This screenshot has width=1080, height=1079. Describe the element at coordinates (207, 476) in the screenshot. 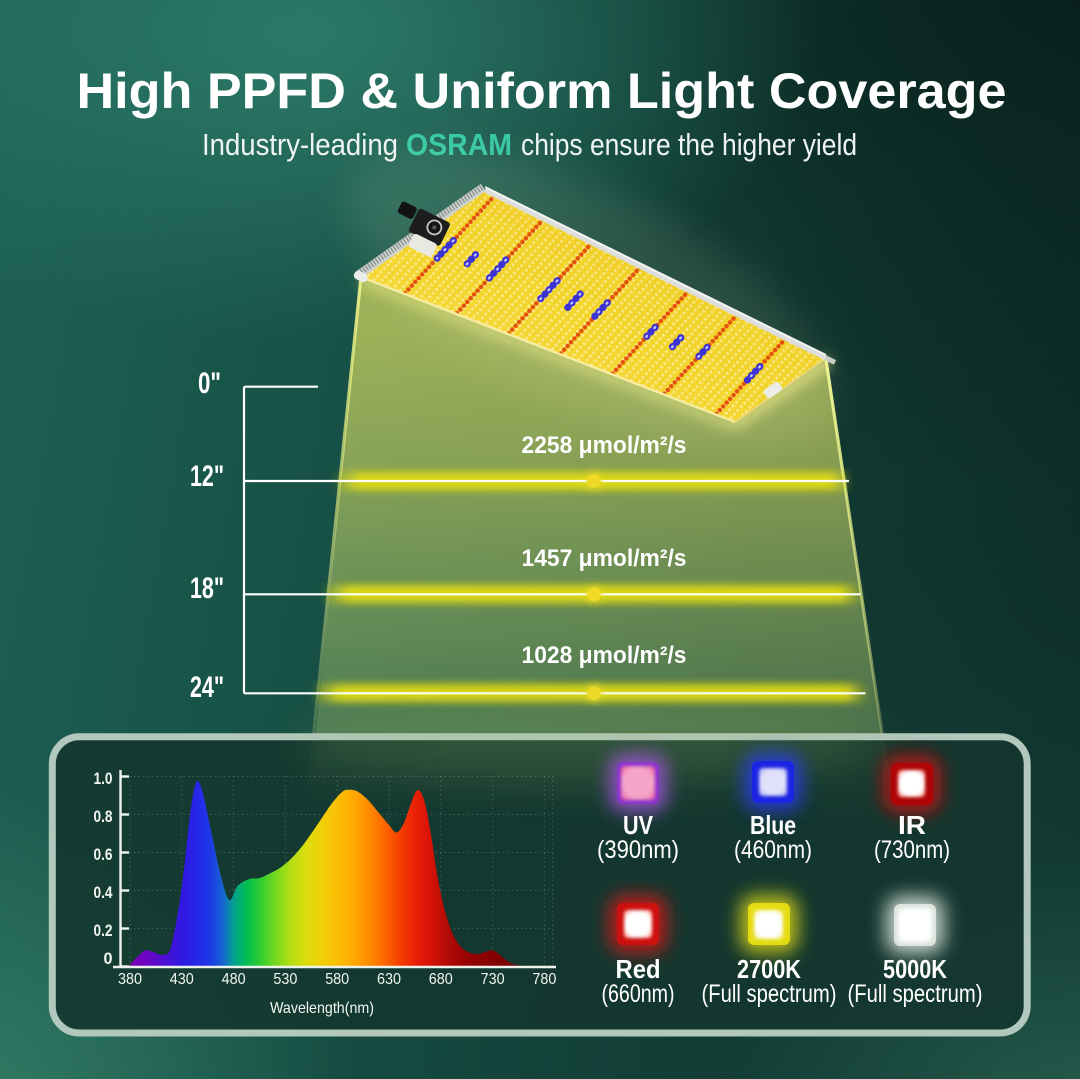

I see `svg-text: 12"` at that location.